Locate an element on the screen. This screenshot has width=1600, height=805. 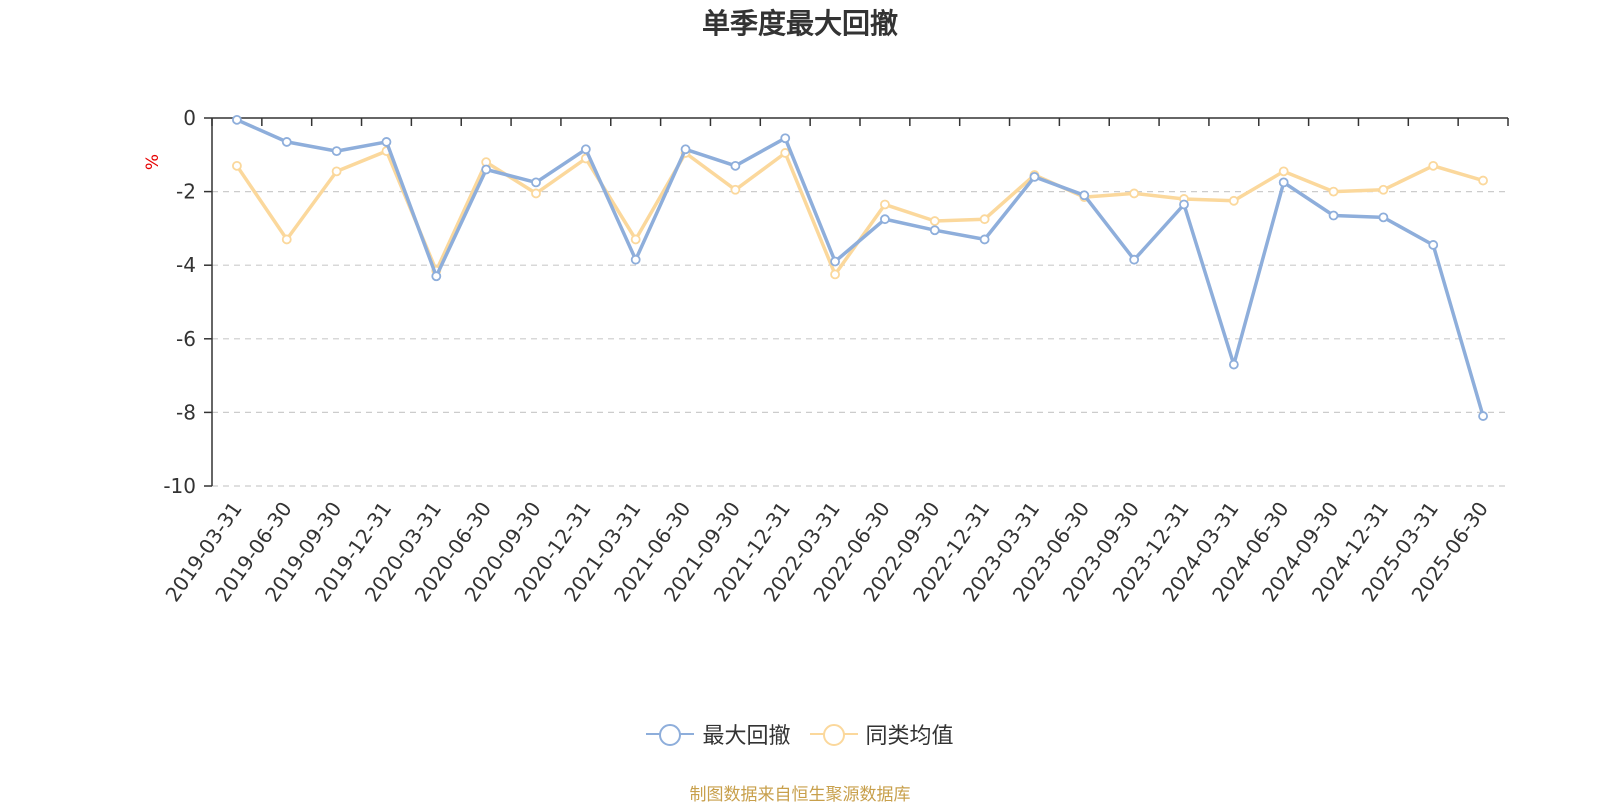
legend-label: 最大回撤 is located at coordinates (746, 736).